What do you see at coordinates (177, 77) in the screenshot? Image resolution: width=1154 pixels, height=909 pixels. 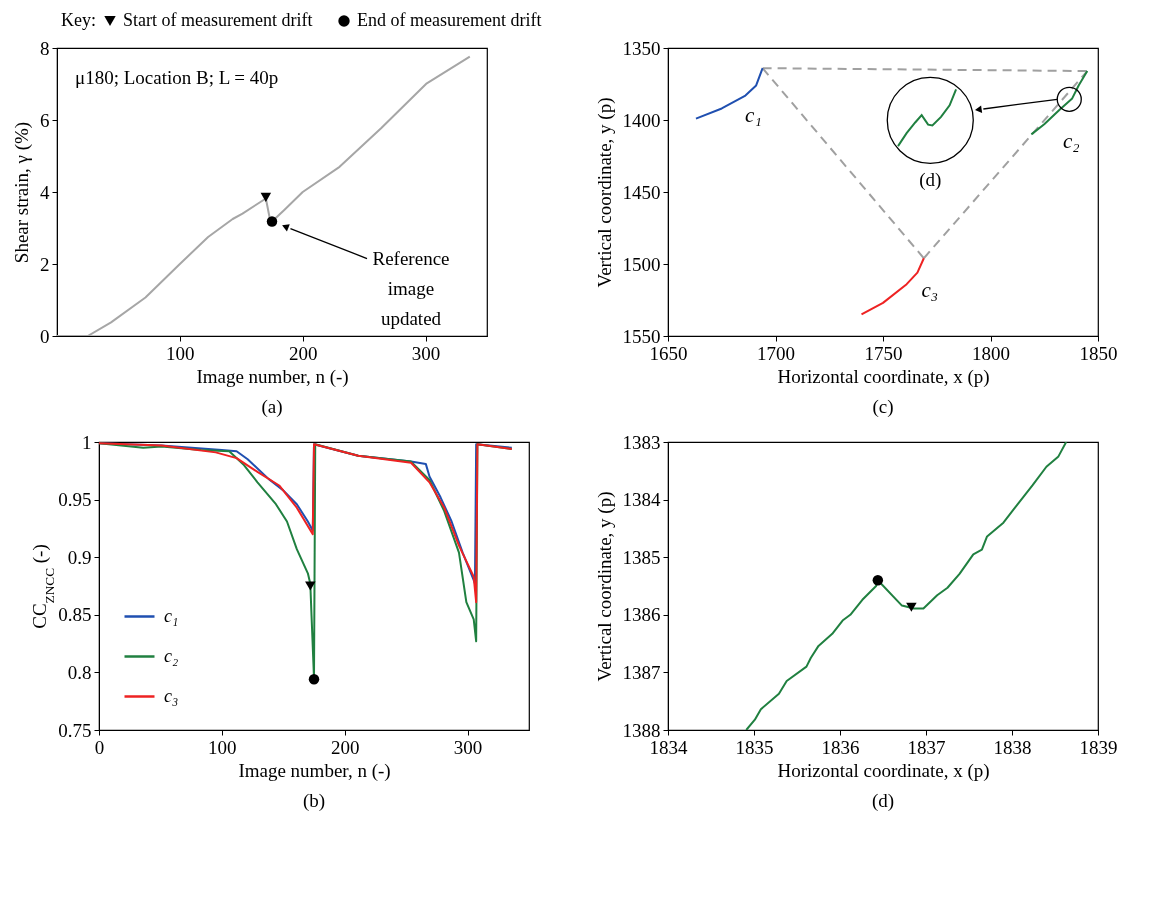 I see `annotation: μ180; Location B; L = 40p` at bounding box center [177, 77].